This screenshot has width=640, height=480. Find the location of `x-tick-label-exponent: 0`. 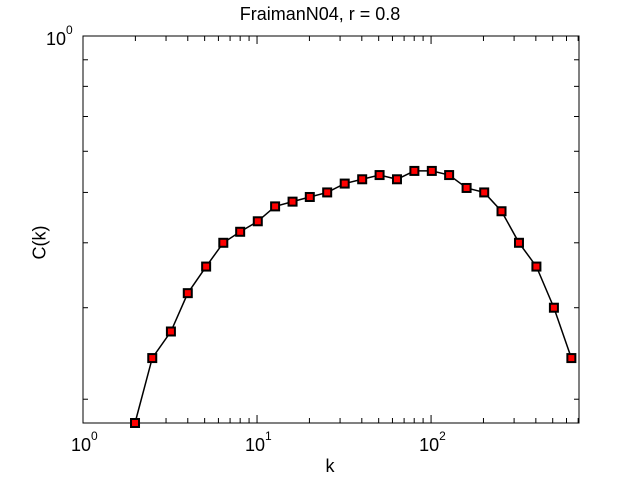

x-tick-label-exponent: 0 is located at coordinates (94, 436).